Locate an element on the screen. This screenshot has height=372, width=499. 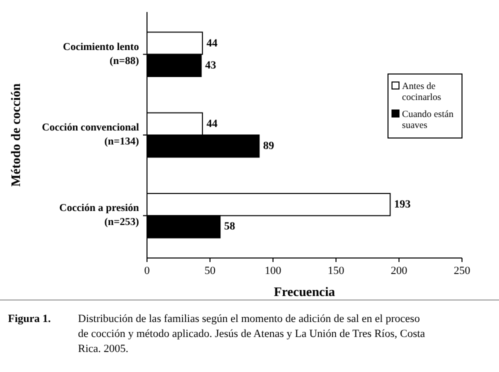
data-label: 43 is located at coordinates (211, 65).